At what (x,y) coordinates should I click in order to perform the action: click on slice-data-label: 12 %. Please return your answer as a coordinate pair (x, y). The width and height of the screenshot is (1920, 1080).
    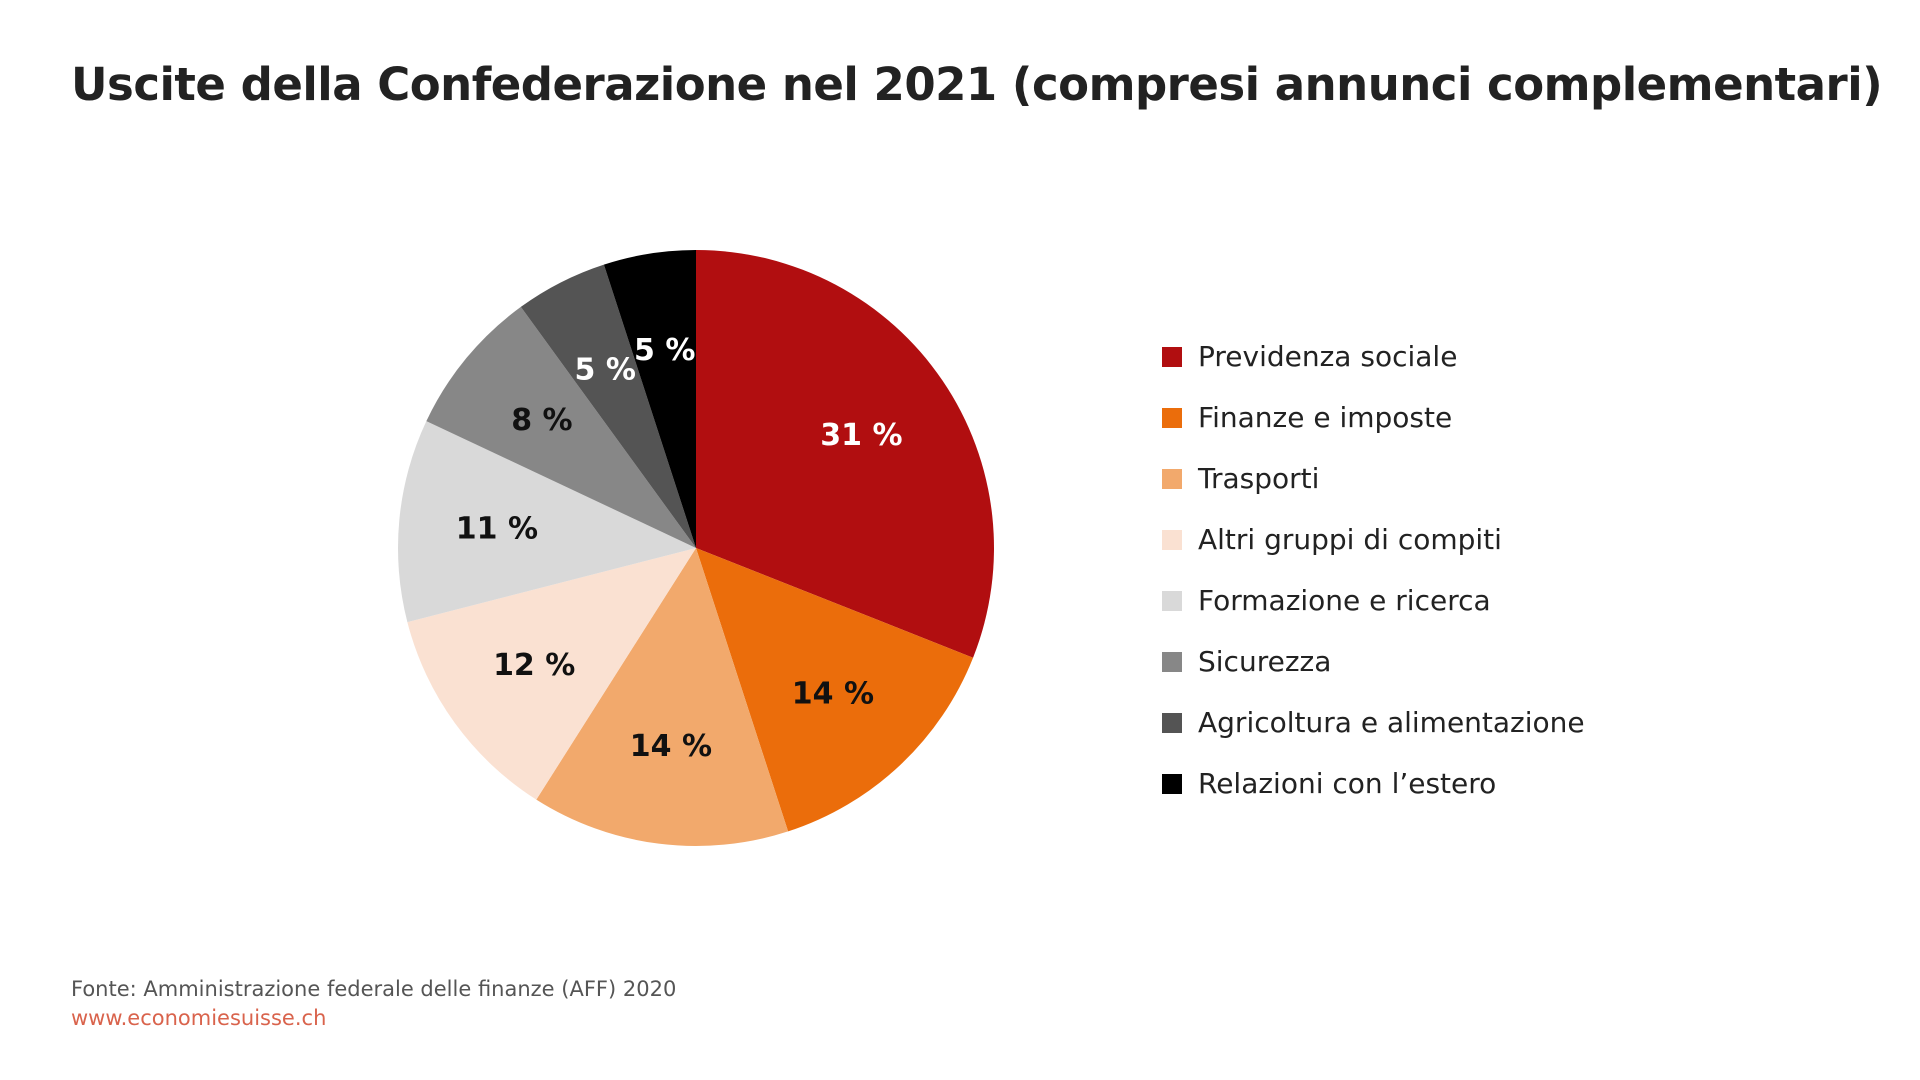
    Looking at the image, I should click on (534, 665).